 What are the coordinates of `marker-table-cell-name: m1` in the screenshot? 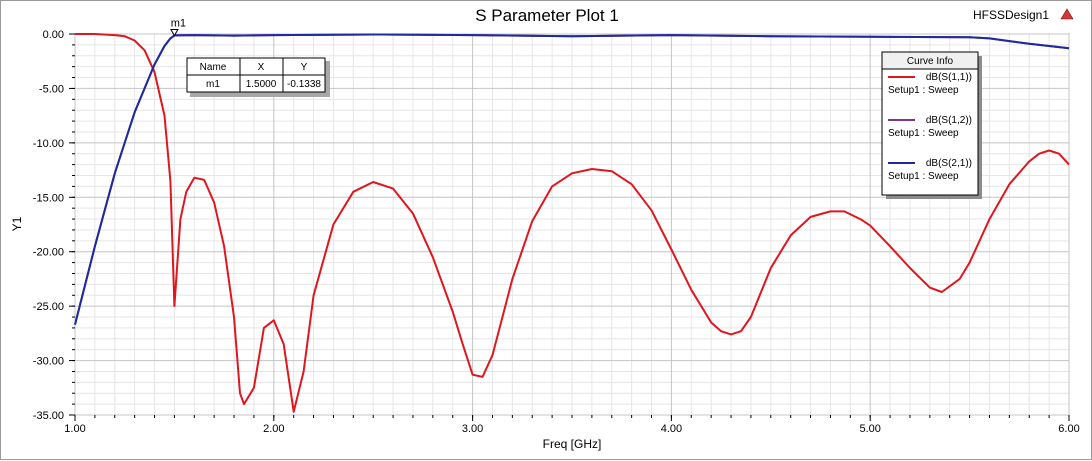 It's located at (213, 84).